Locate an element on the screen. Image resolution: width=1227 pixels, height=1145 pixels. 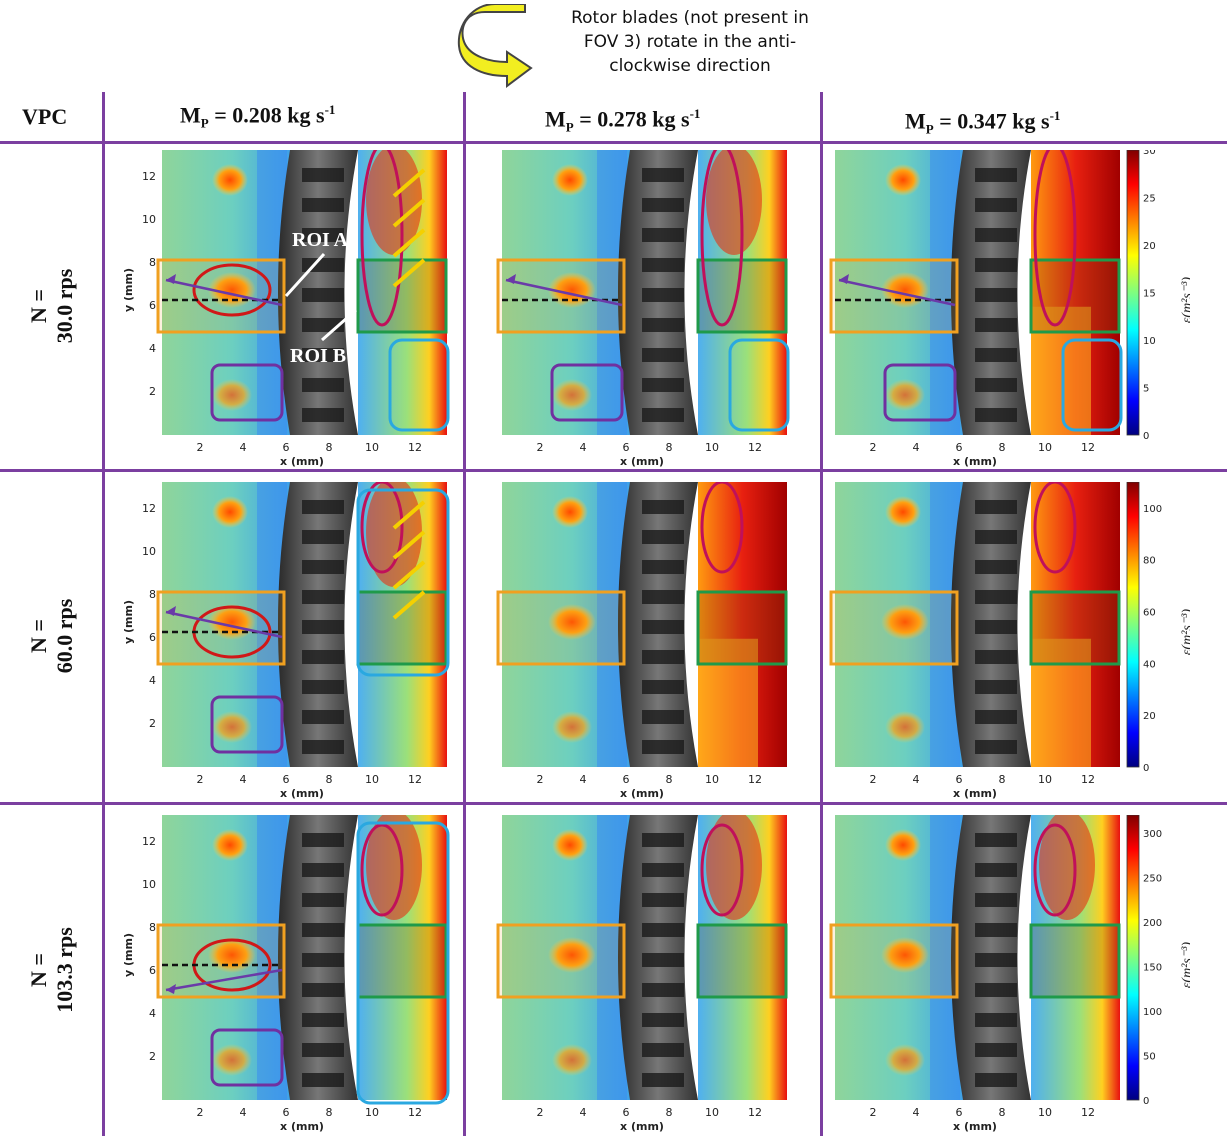
colorbar-tick-label: 250 is located at coordinates (1152, 878).